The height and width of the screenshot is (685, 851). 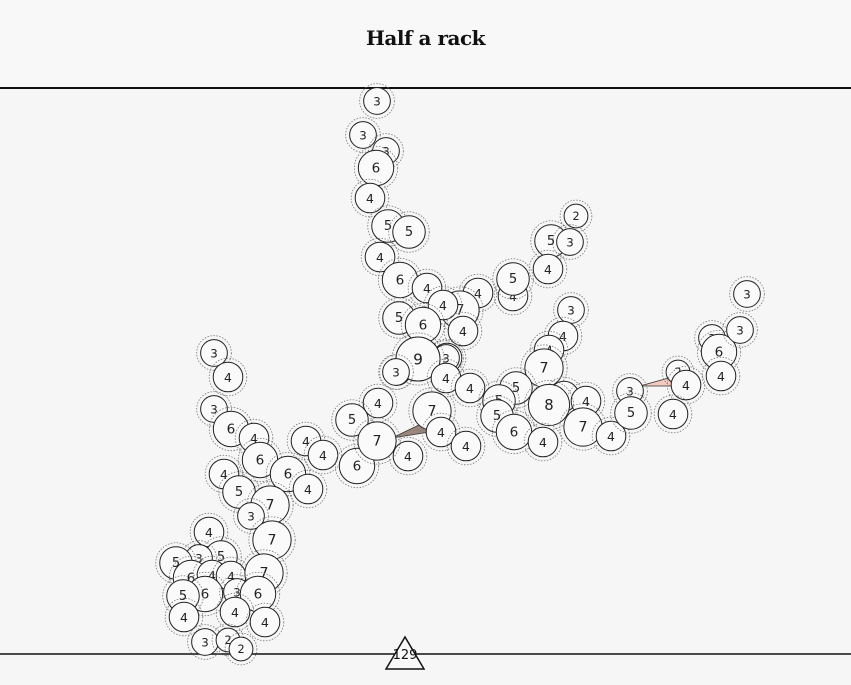 I want to click on hold-67: 4, so click(x=308, y=489).